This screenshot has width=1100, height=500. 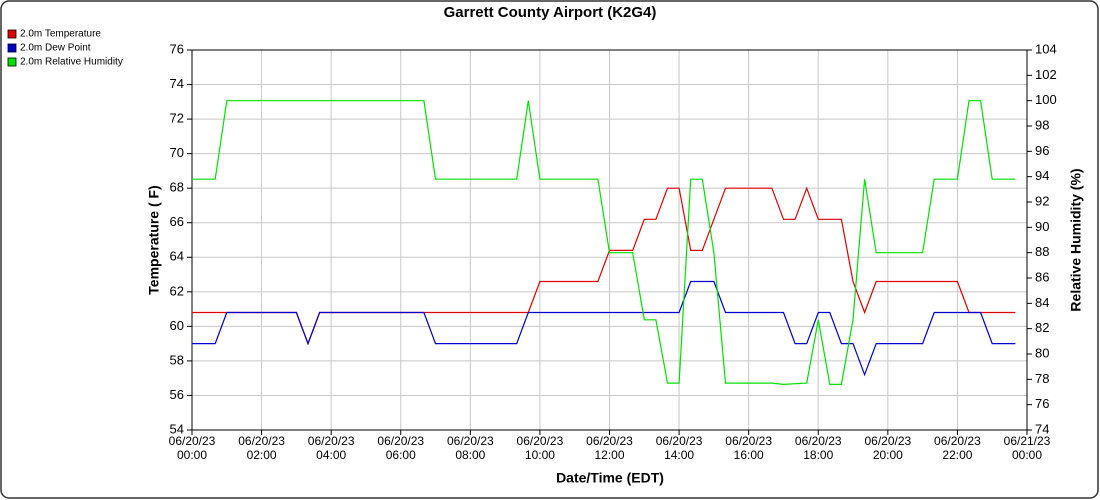 What do you see at coordinates (957, 448) in the screenshot?
I see `x-tick-label: 06/20/23 22:00` at bounding box center [957, 448].